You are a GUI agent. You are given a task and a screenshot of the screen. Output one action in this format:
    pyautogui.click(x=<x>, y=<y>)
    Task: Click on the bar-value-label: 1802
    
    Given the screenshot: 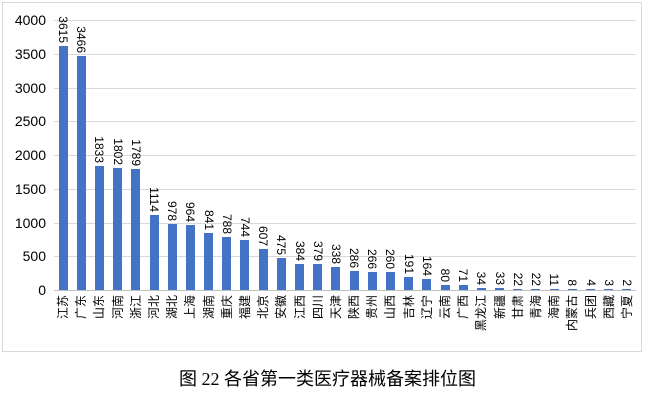 What is the action you would take?
    pyautogui.click(x=117, y=152)
    